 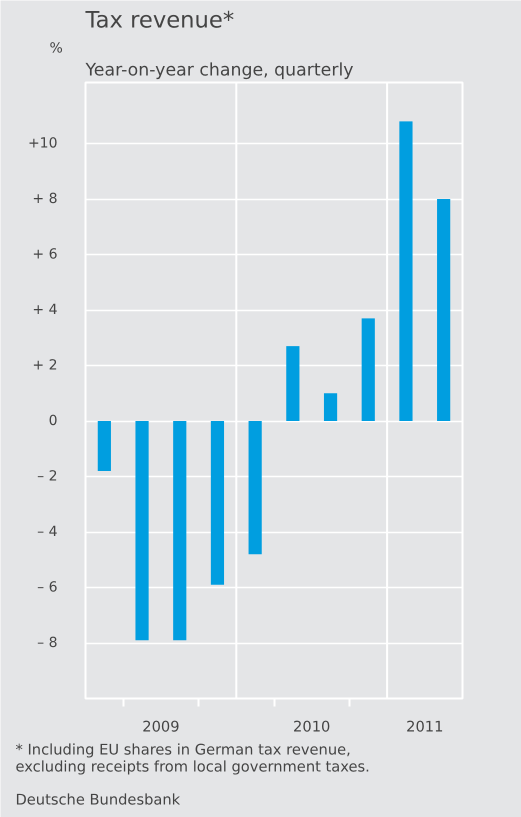 I want to click on y-tick-label: + 2, so click(x=45, y=366).